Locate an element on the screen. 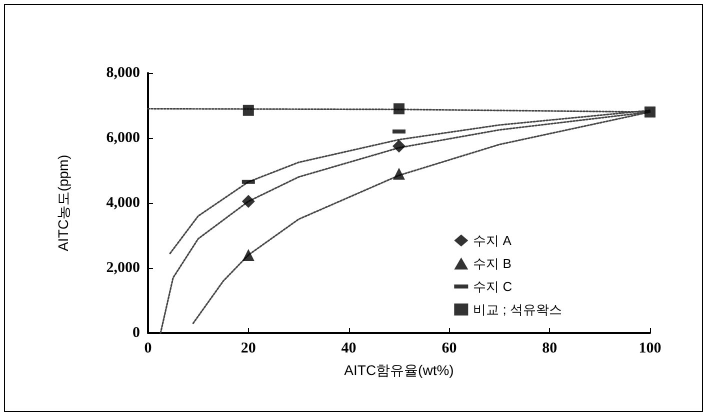 This screenshot has height=416, width=707. legend-label: 수지 A is located at coordinates (492, 240).